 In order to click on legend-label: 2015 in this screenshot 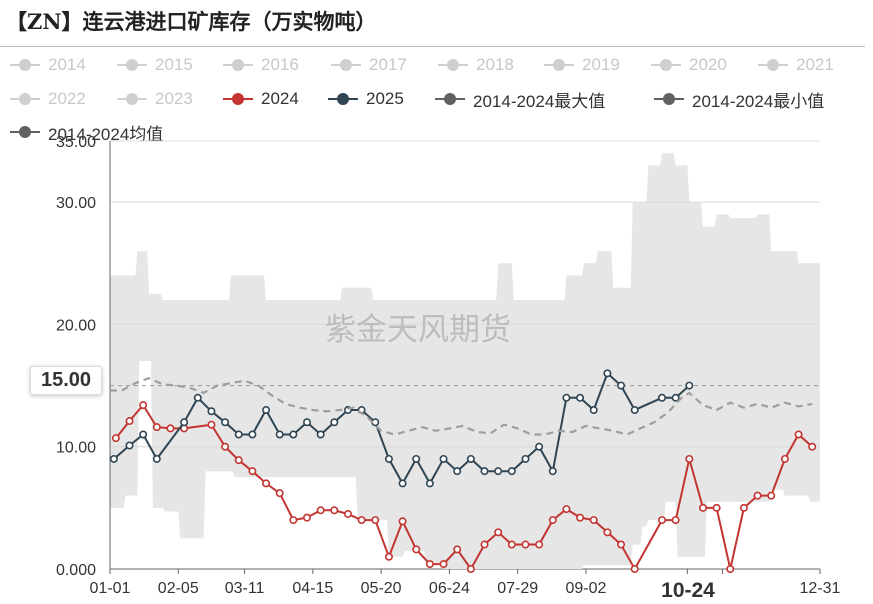, I will do `click(174, 64)`.